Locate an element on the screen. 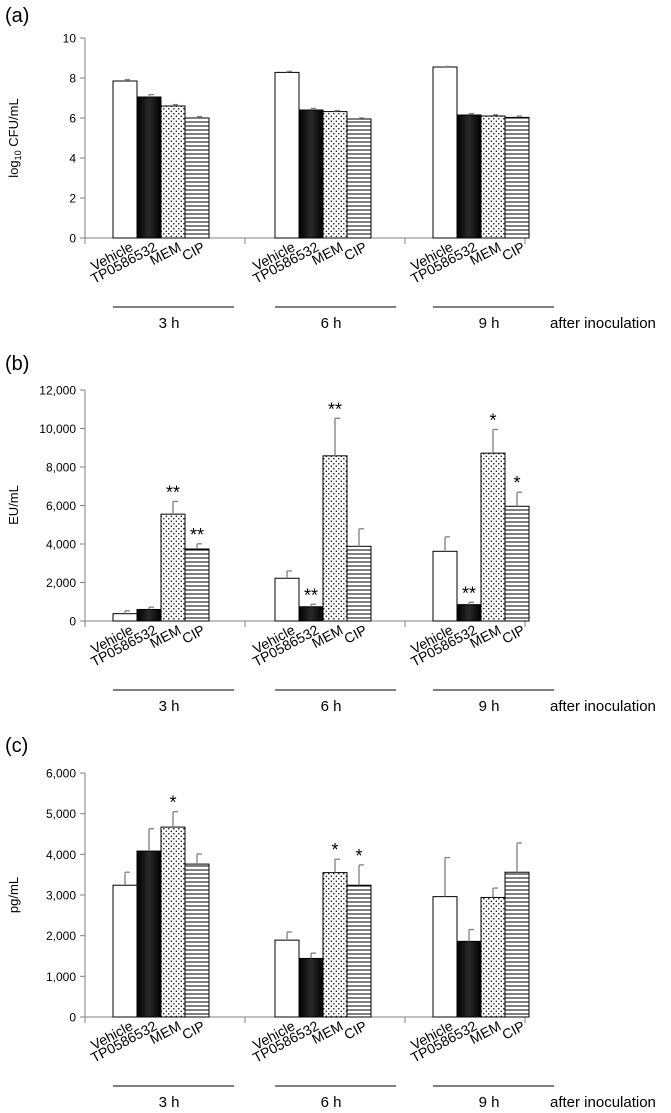 The width and height of the screenshot is (671, 1113). y-tick-label: 4 is located at coordinates (72, 159).